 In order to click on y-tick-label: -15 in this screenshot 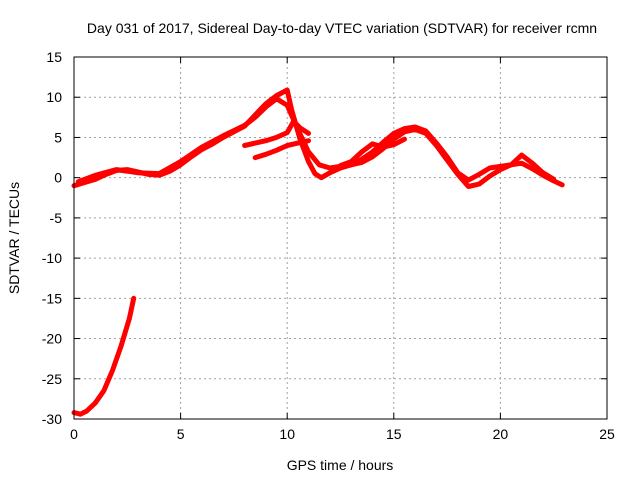, I will do `click(52, 298)`.